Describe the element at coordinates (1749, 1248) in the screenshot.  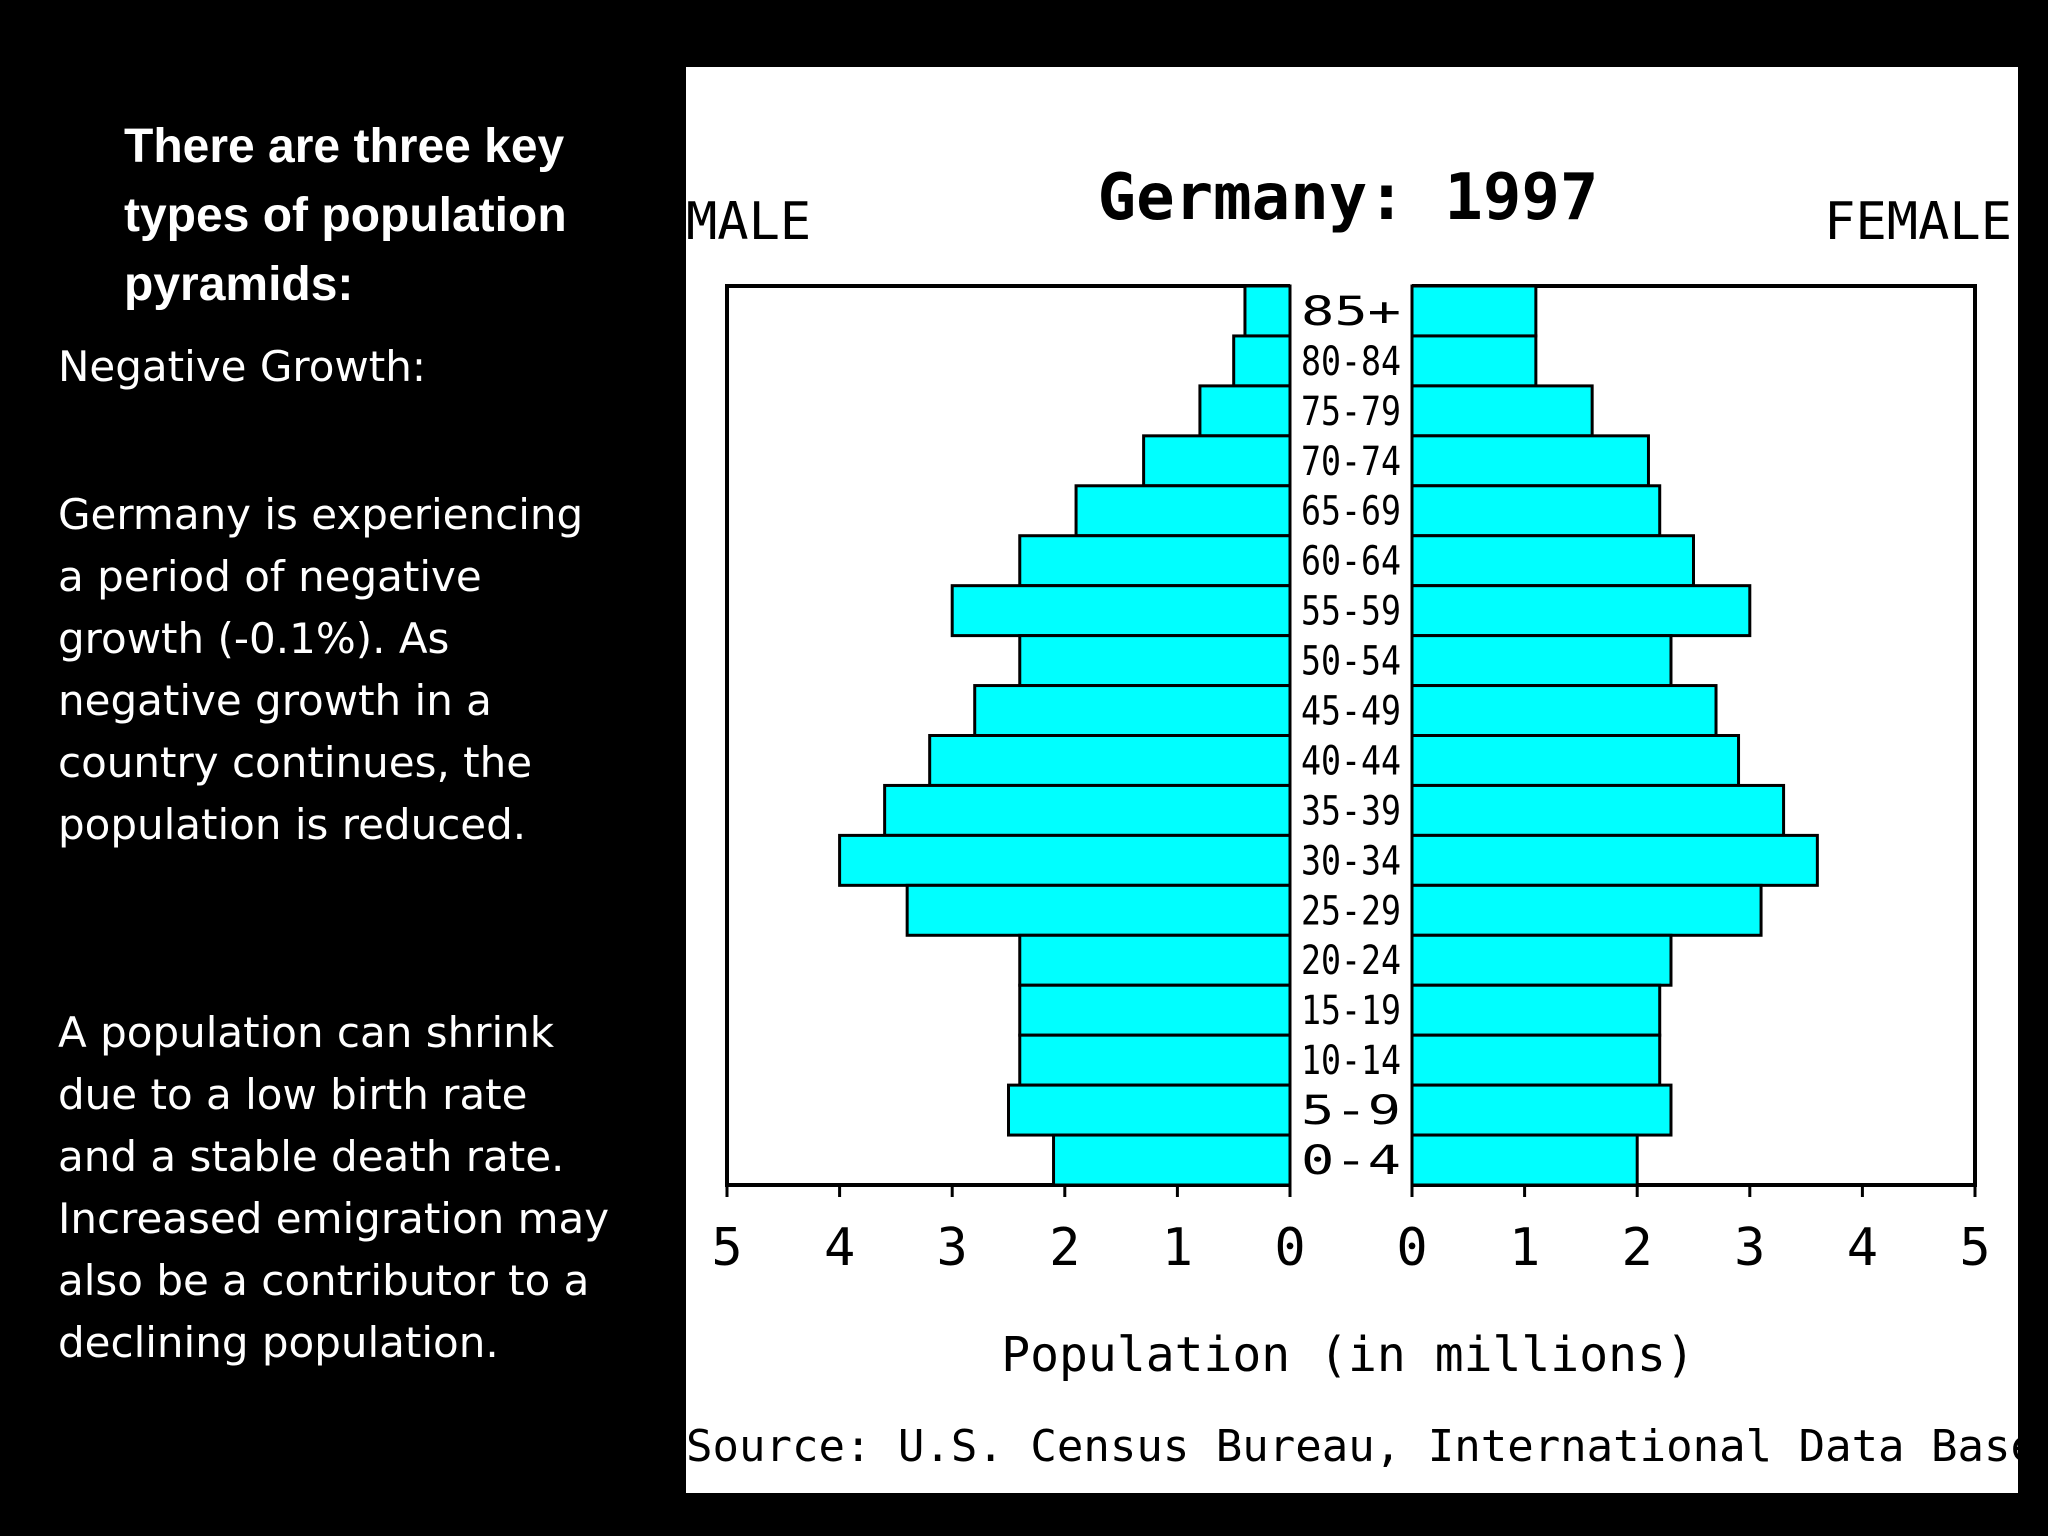
I see `female-tick-label-3: 3` at that location.